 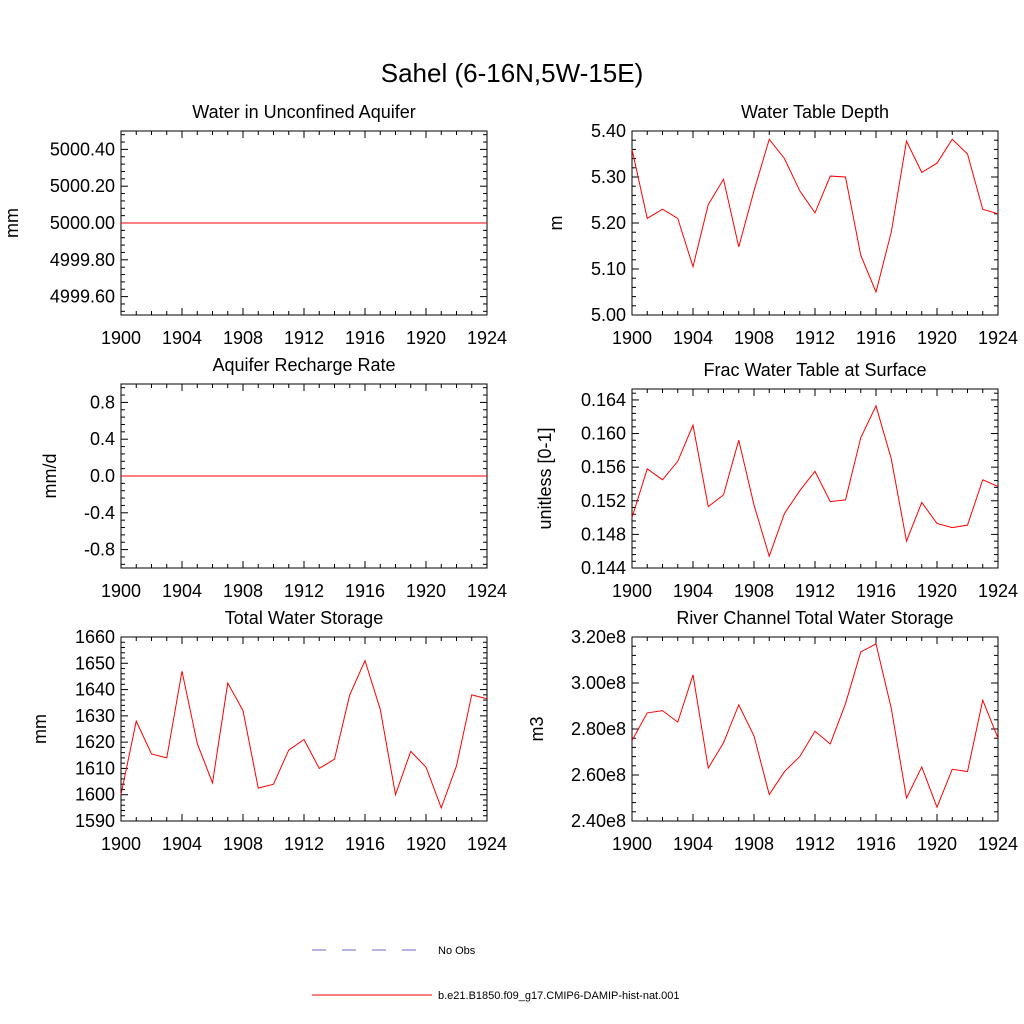 I want to click on y-tick-label: 4999.80, so click(x=82, y=260).